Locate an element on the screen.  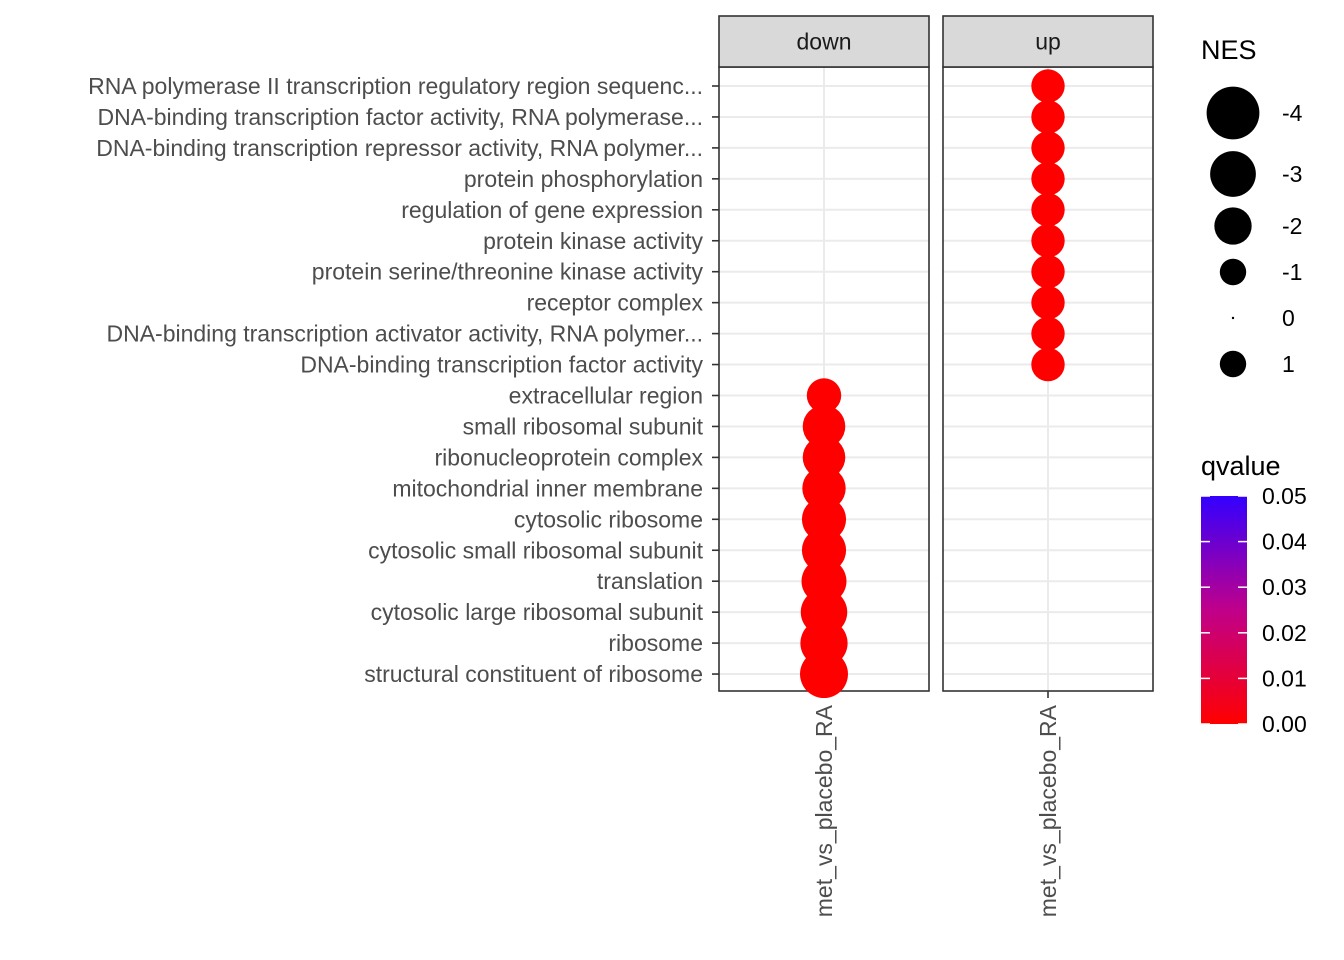
points-layer is located at coordinates (932, 384).